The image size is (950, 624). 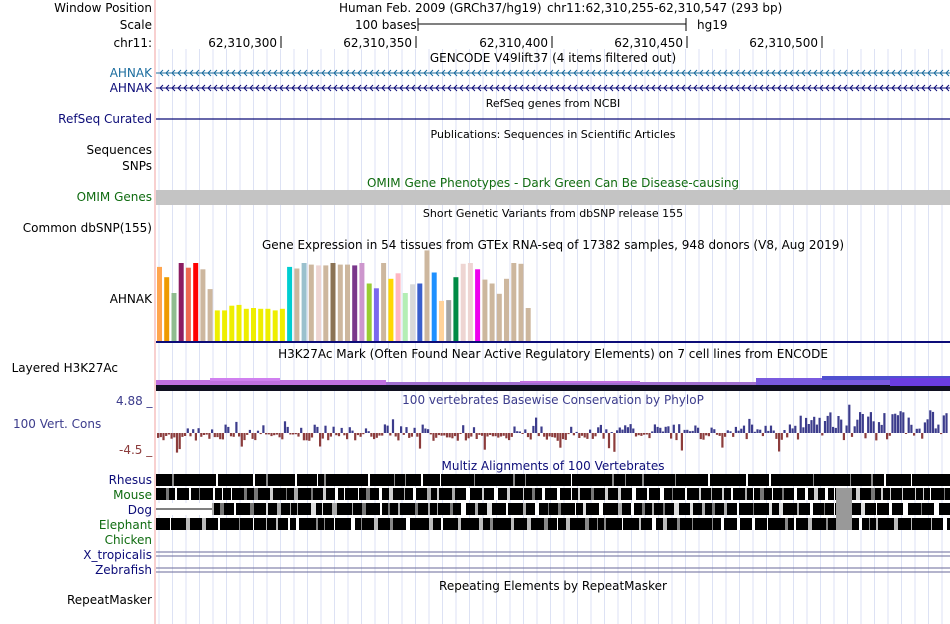 What do you see at coordinates (109, 600) in the screenshot?
I see `repeatmasker-label: RepeatMasker` at bounding box center [109, 600].